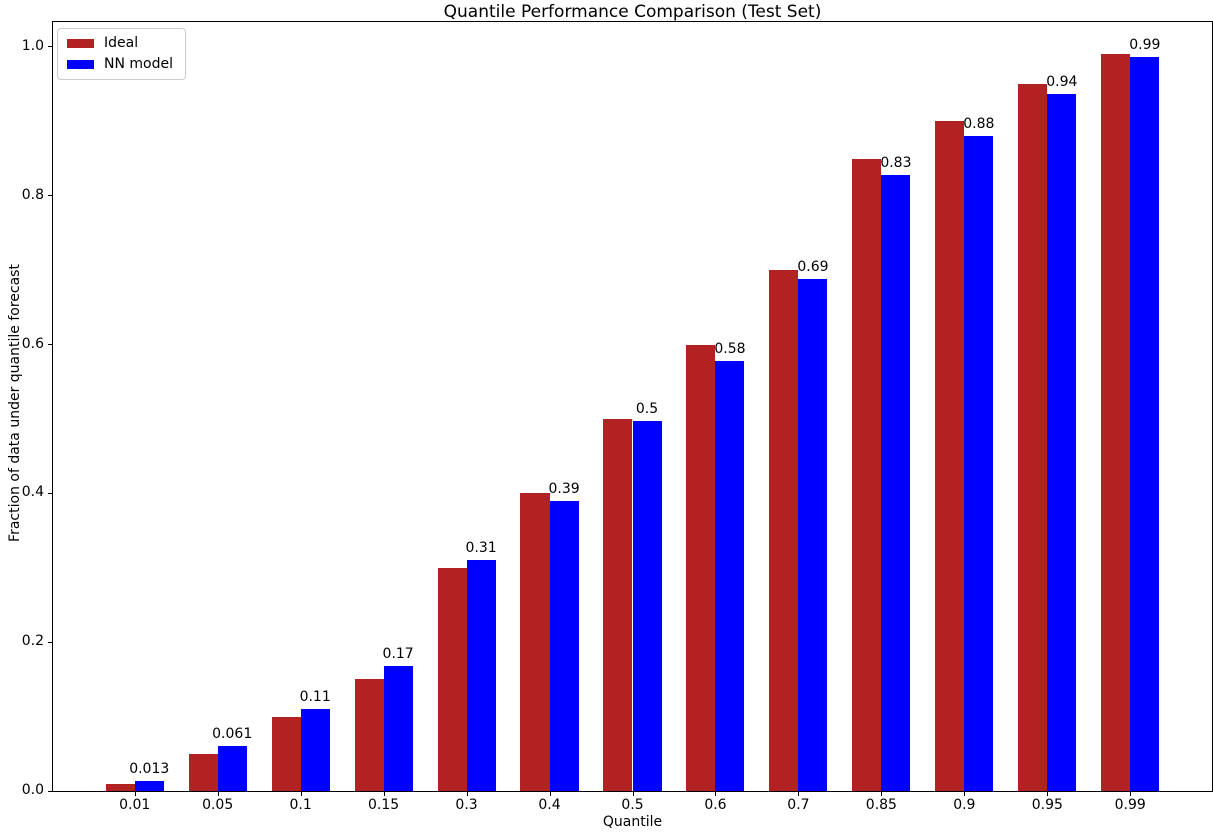 The width and height of the screenshot is (1213, 835). I want to click on x-tick-label: 0.9, so click(964, 805).